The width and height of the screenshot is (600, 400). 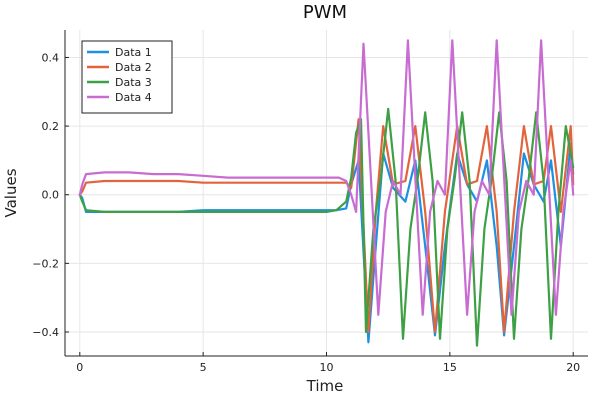 What do you see at coordinates (327, 367) in the screenshot?
I see `x-tick-label: 10` at bounding box center [327, 367].